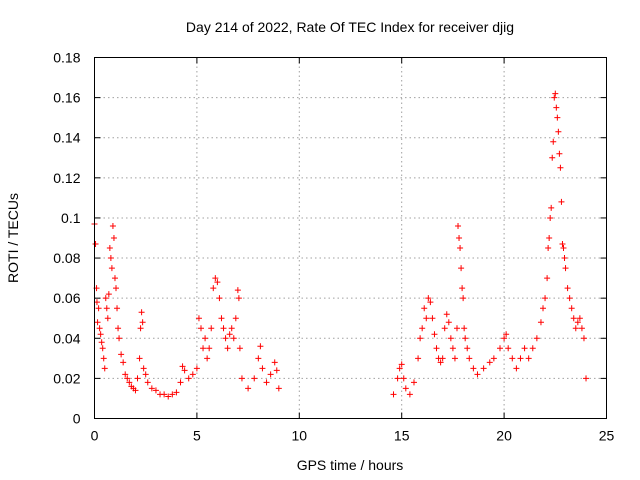  Describe the element at coordinates (71, 218) in the screenshot. I see `y-tick-label: 0.1` at that location.